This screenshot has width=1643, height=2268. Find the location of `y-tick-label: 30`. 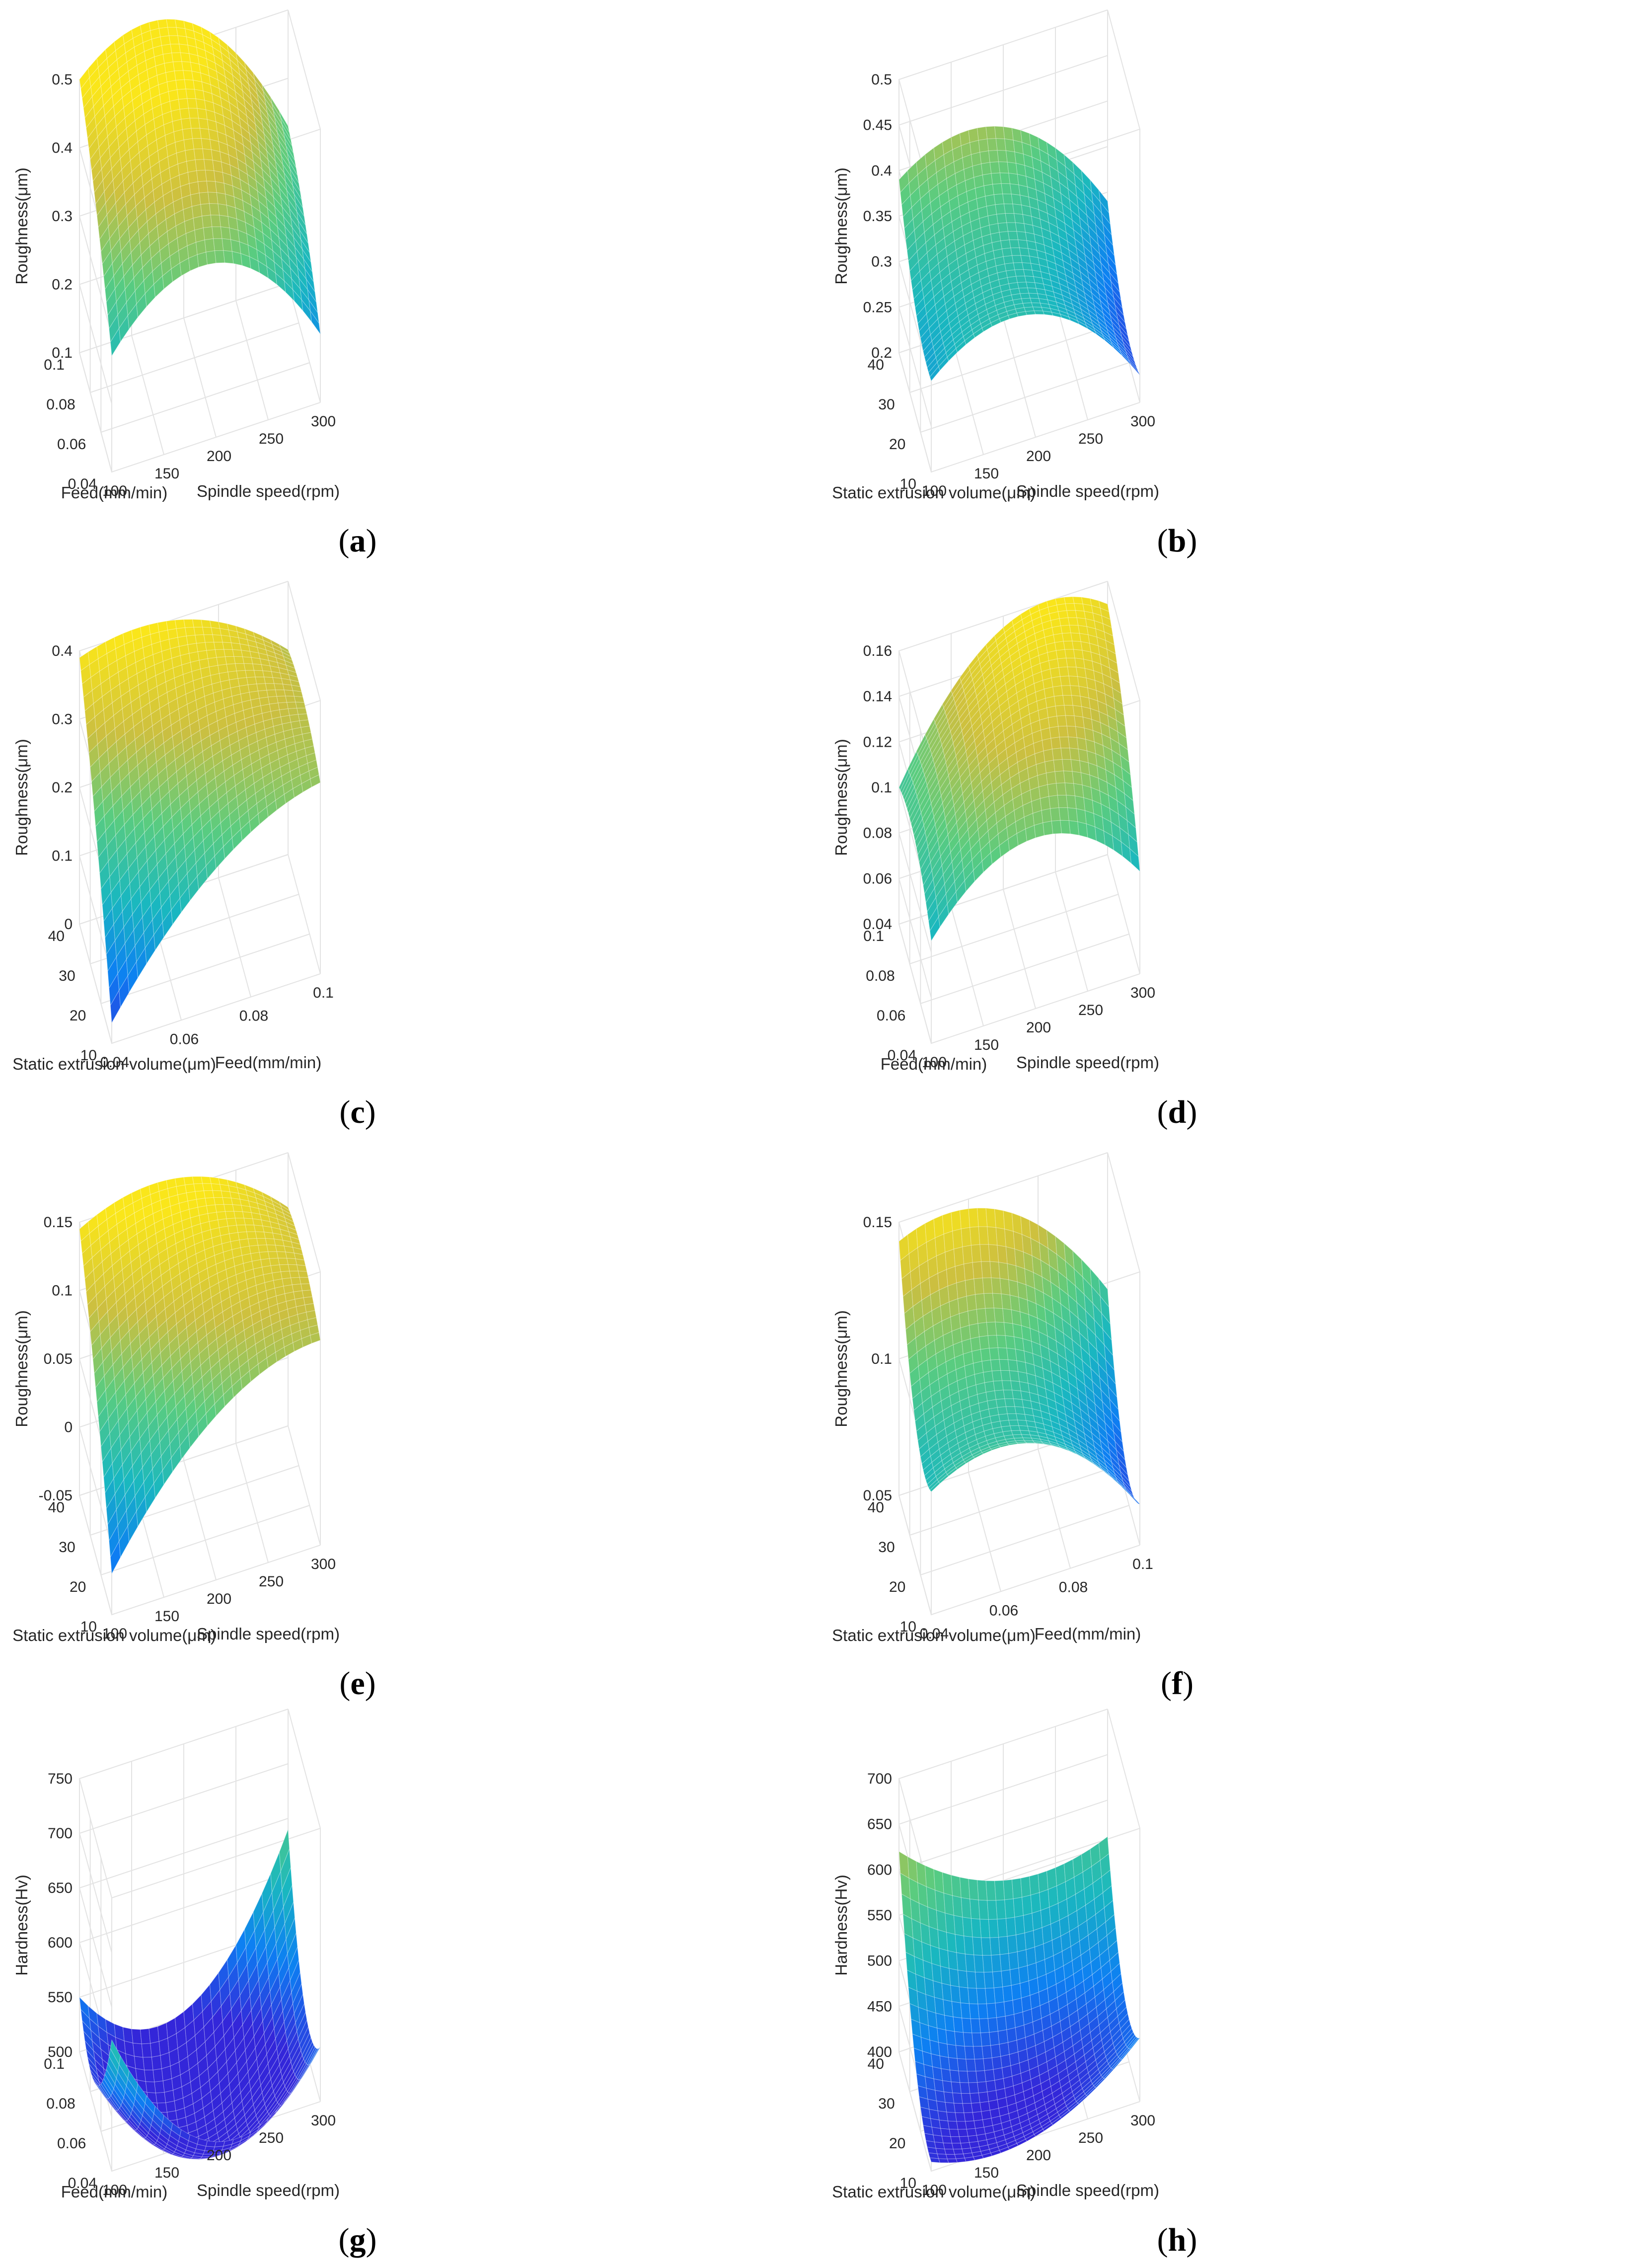

y-tick-label: 30 is located at coordinates (67, 976).